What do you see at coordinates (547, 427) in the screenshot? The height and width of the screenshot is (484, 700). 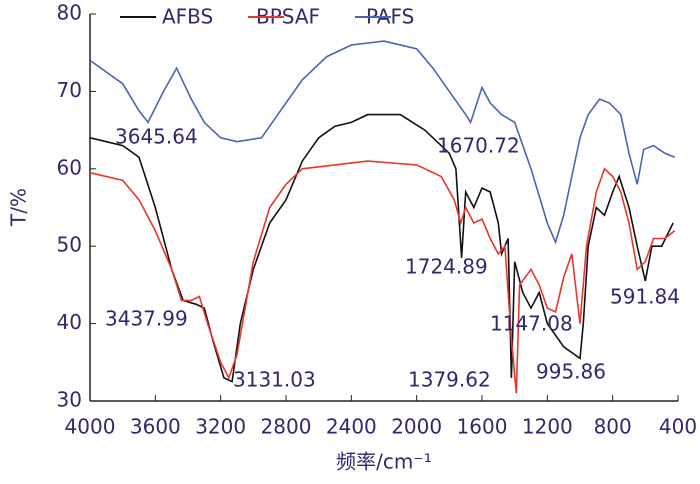 I see `x-tick-label: 1200` at bounding box center [547, 427].